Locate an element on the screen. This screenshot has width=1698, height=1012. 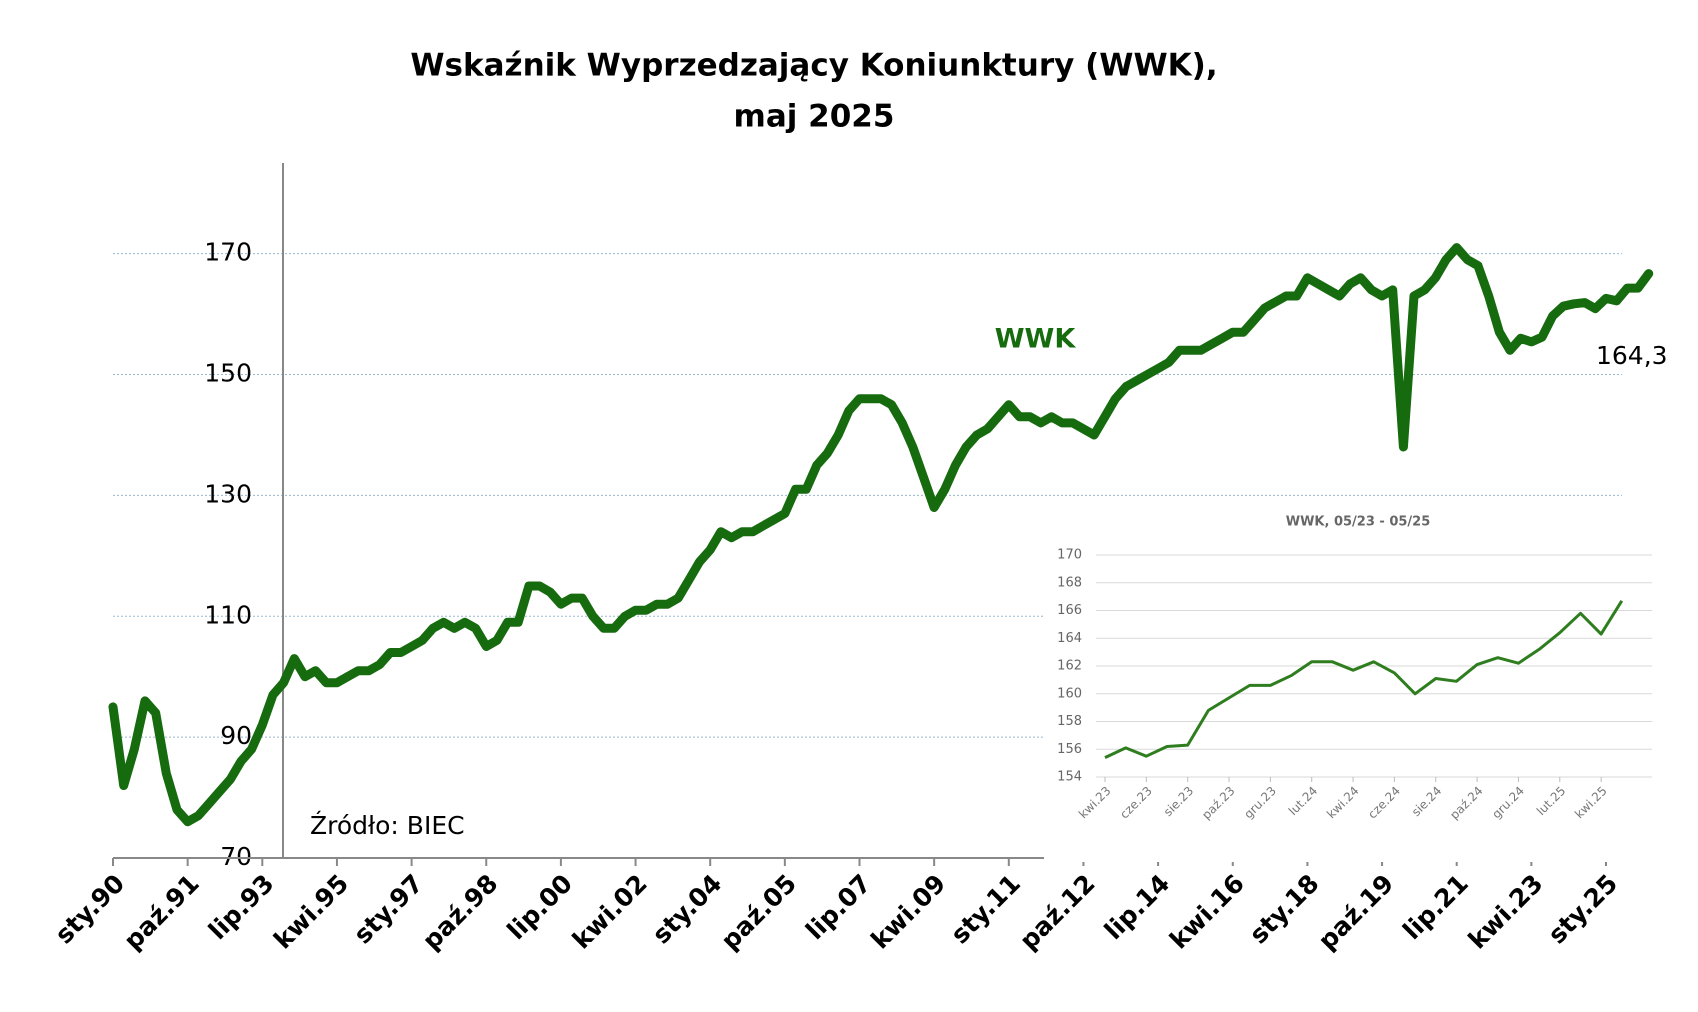
inset-title: WWK, 05/23 - 05/25 is located at coordinates (1358, 522).